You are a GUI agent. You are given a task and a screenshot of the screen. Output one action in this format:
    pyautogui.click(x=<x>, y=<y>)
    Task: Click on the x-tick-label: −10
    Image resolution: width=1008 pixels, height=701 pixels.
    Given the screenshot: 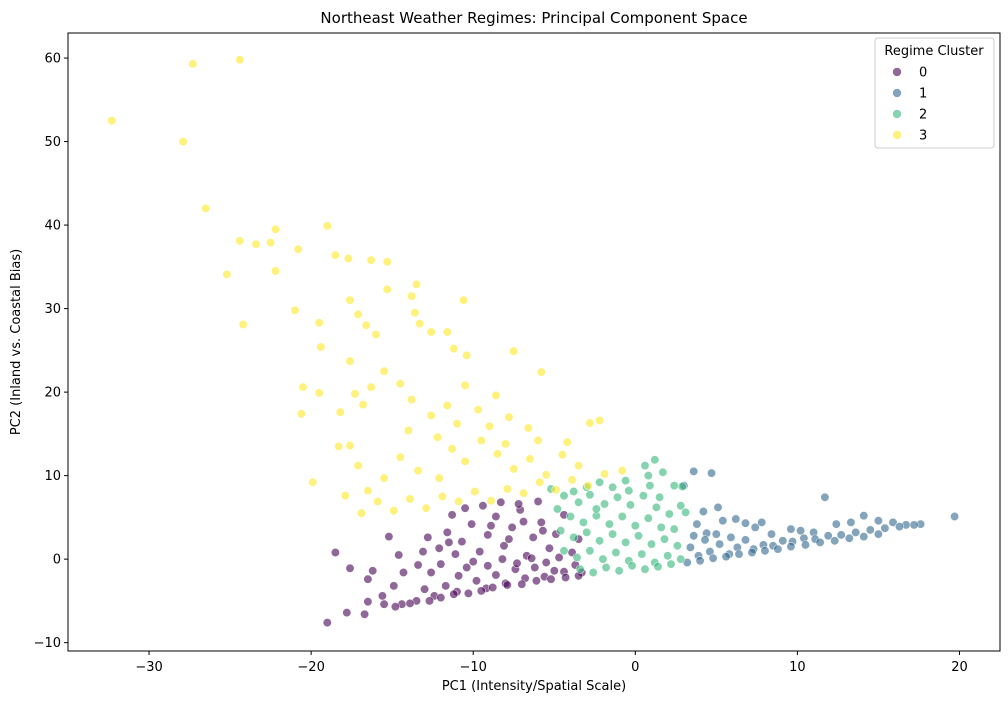 What is the action you would take?
    pyautogui.click(x=472, y=667)
    